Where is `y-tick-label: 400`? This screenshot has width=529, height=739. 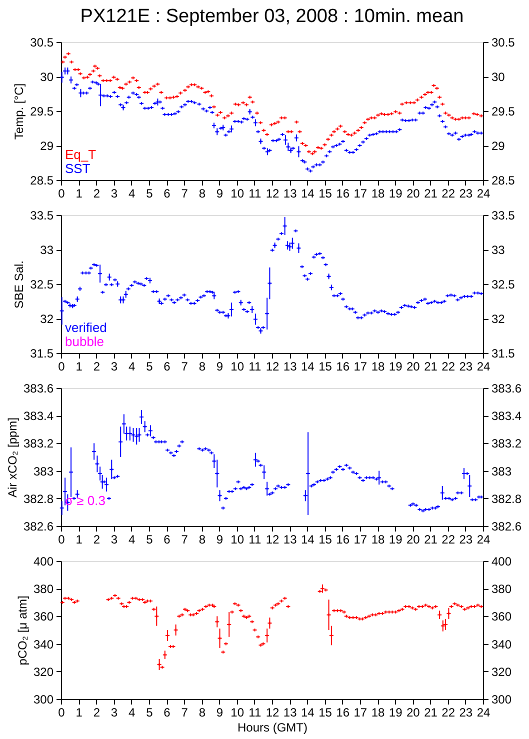
y-tick-label: 400 is located at coordinates (43, 561).